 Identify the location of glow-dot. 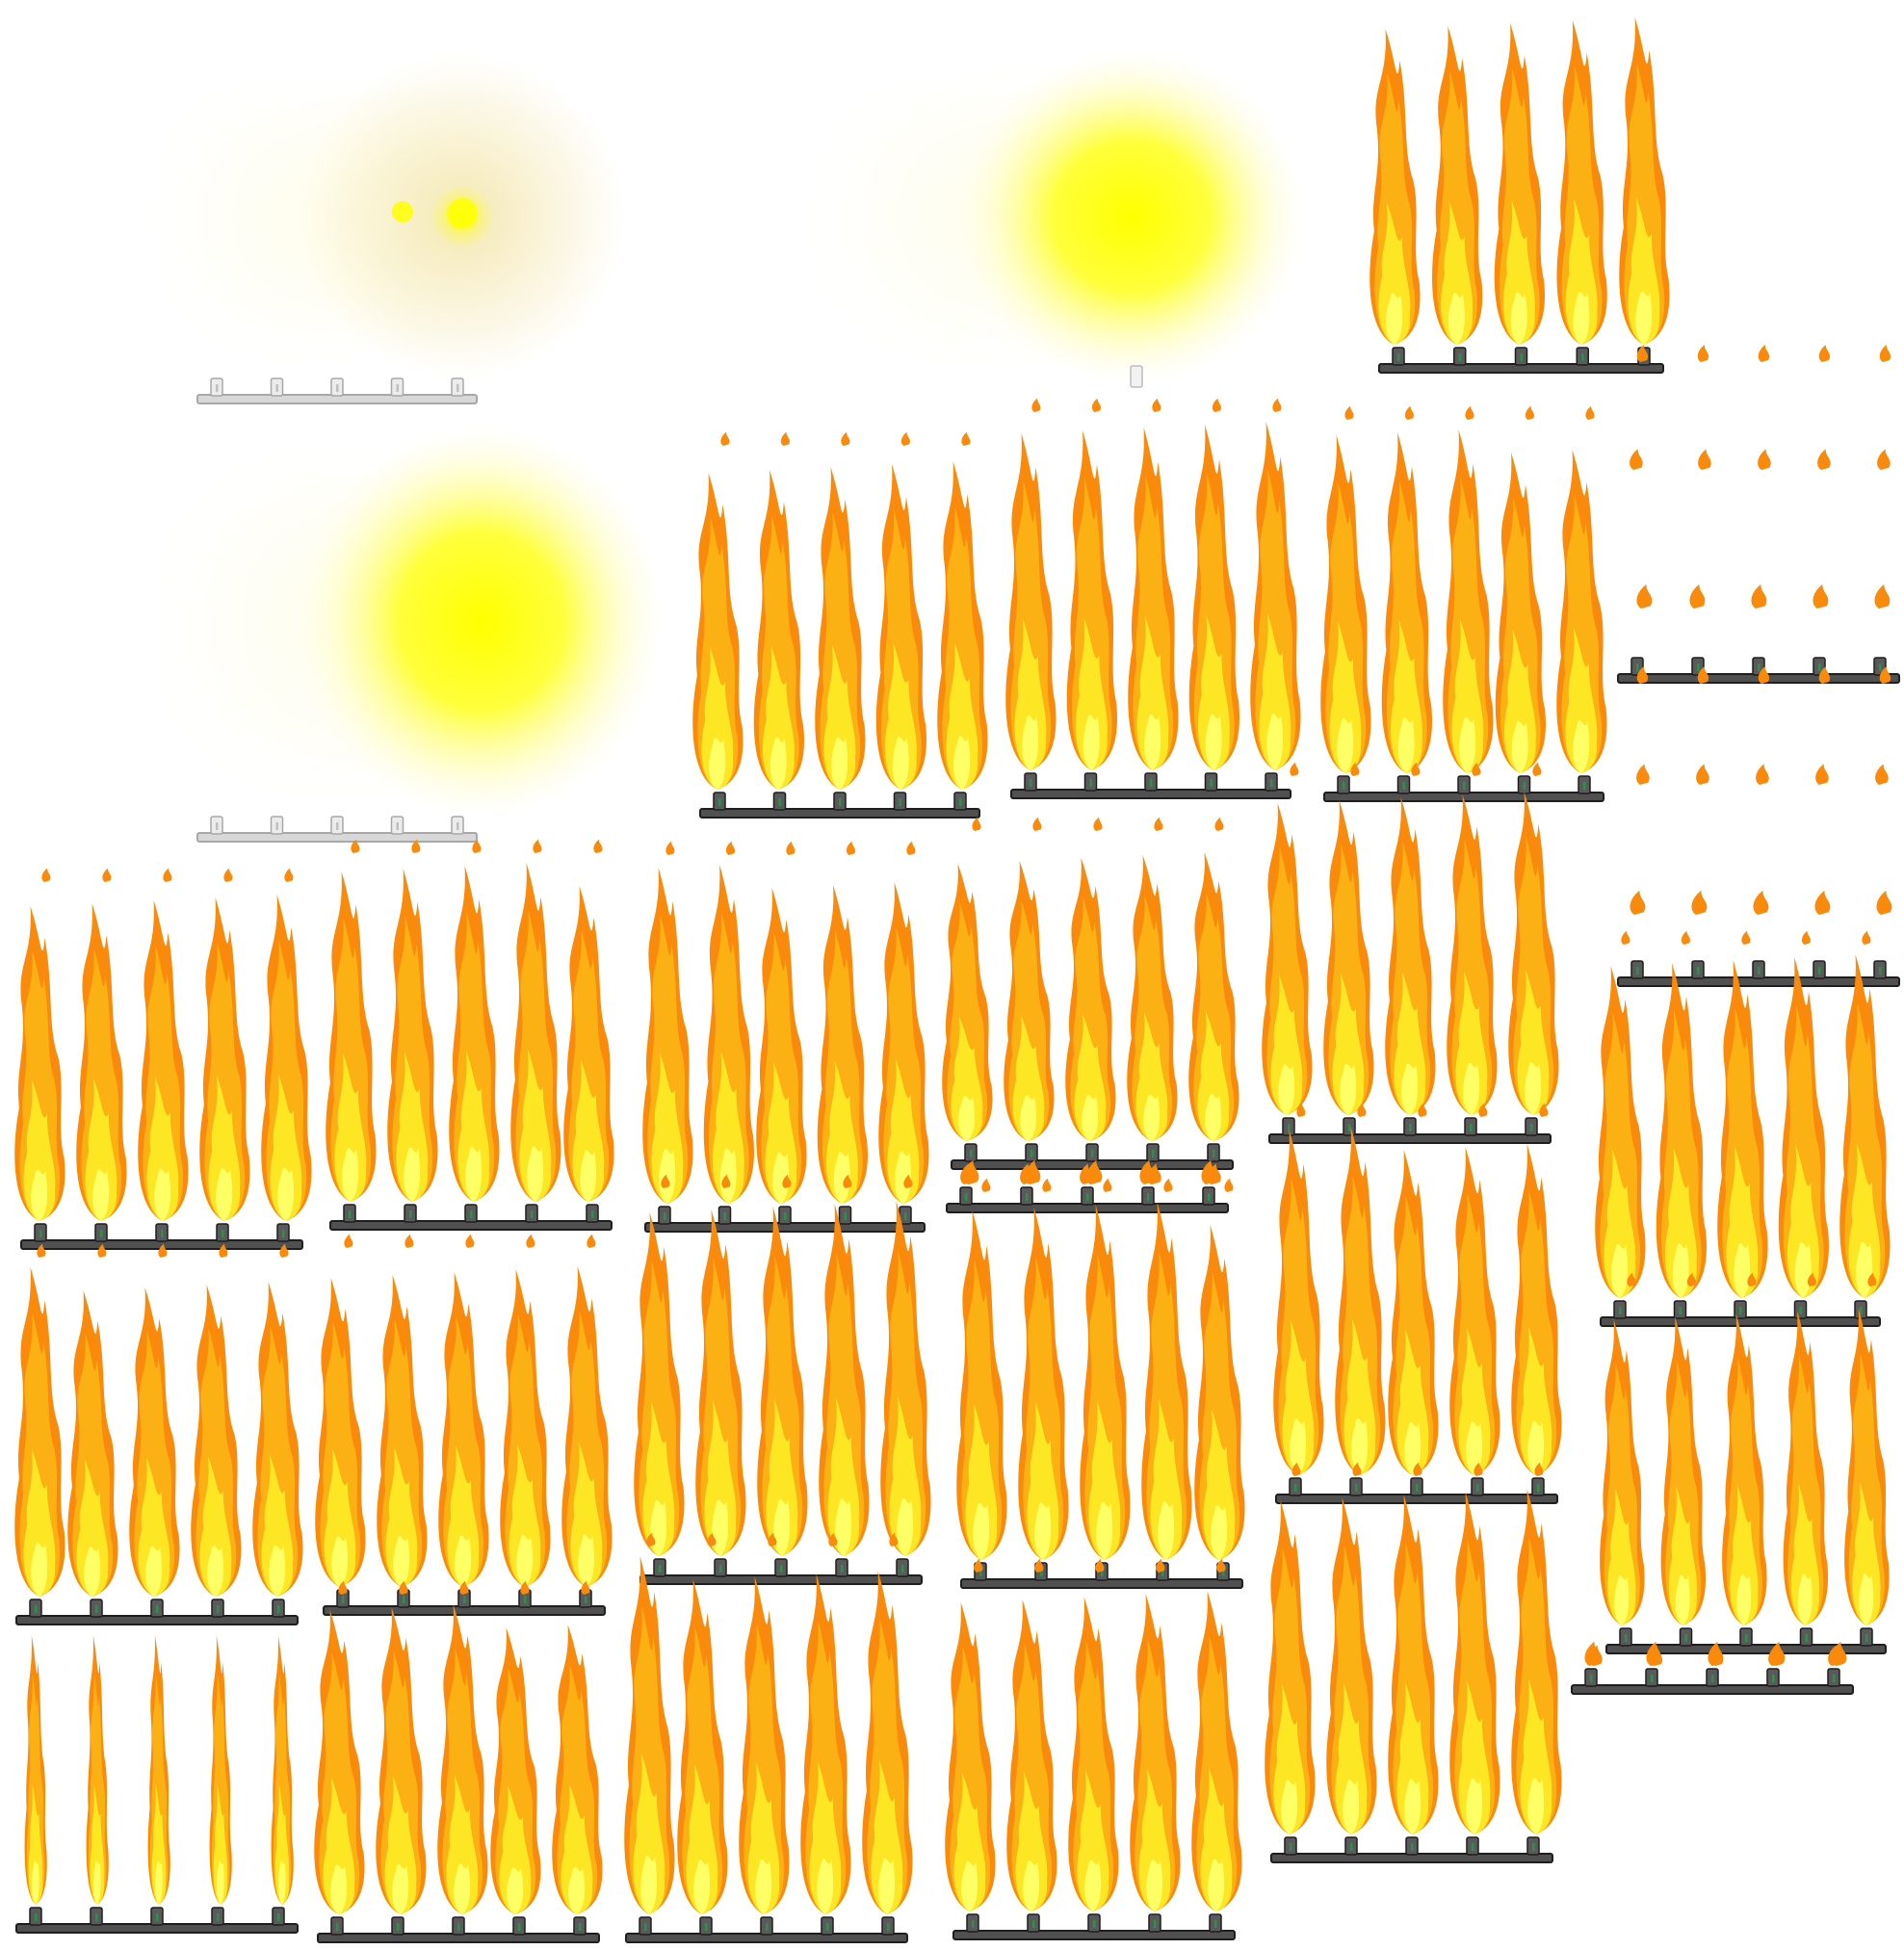
(403, 212).